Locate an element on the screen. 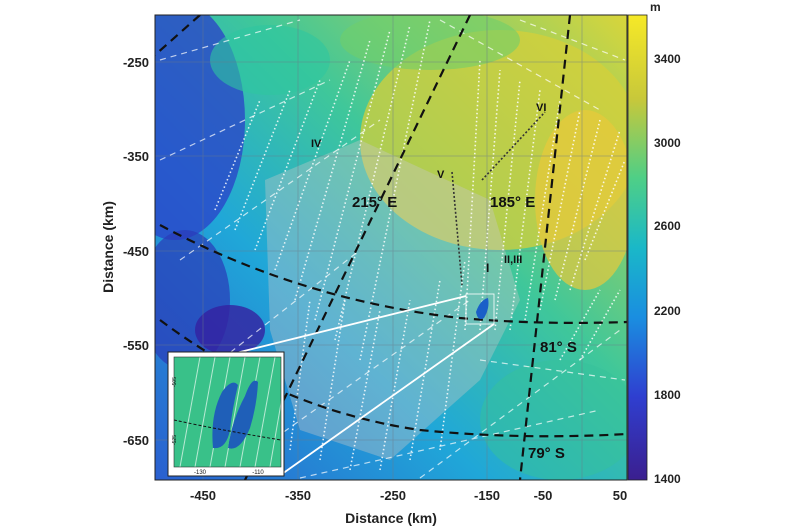 The image size is (800, 530). profile-VI is located at coordinates (513, 146).